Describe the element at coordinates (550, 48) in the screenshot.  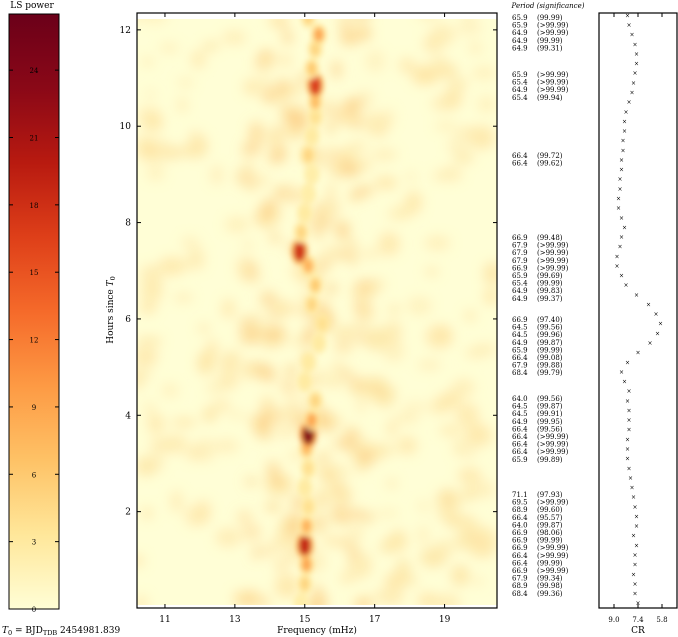
I see `period-significance: (99.31)` at that location.